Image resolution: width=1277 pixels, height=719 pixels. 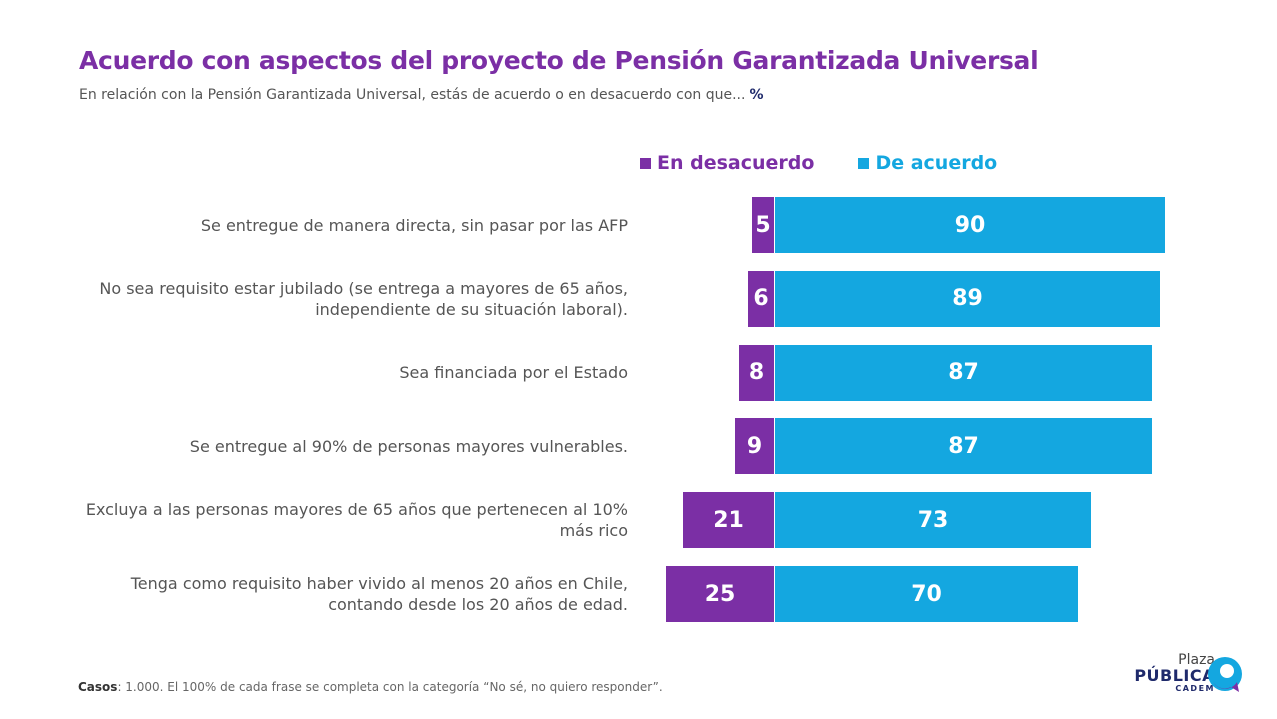 I want to click on data-label-disagree: 9, so click(x=754, y=446).